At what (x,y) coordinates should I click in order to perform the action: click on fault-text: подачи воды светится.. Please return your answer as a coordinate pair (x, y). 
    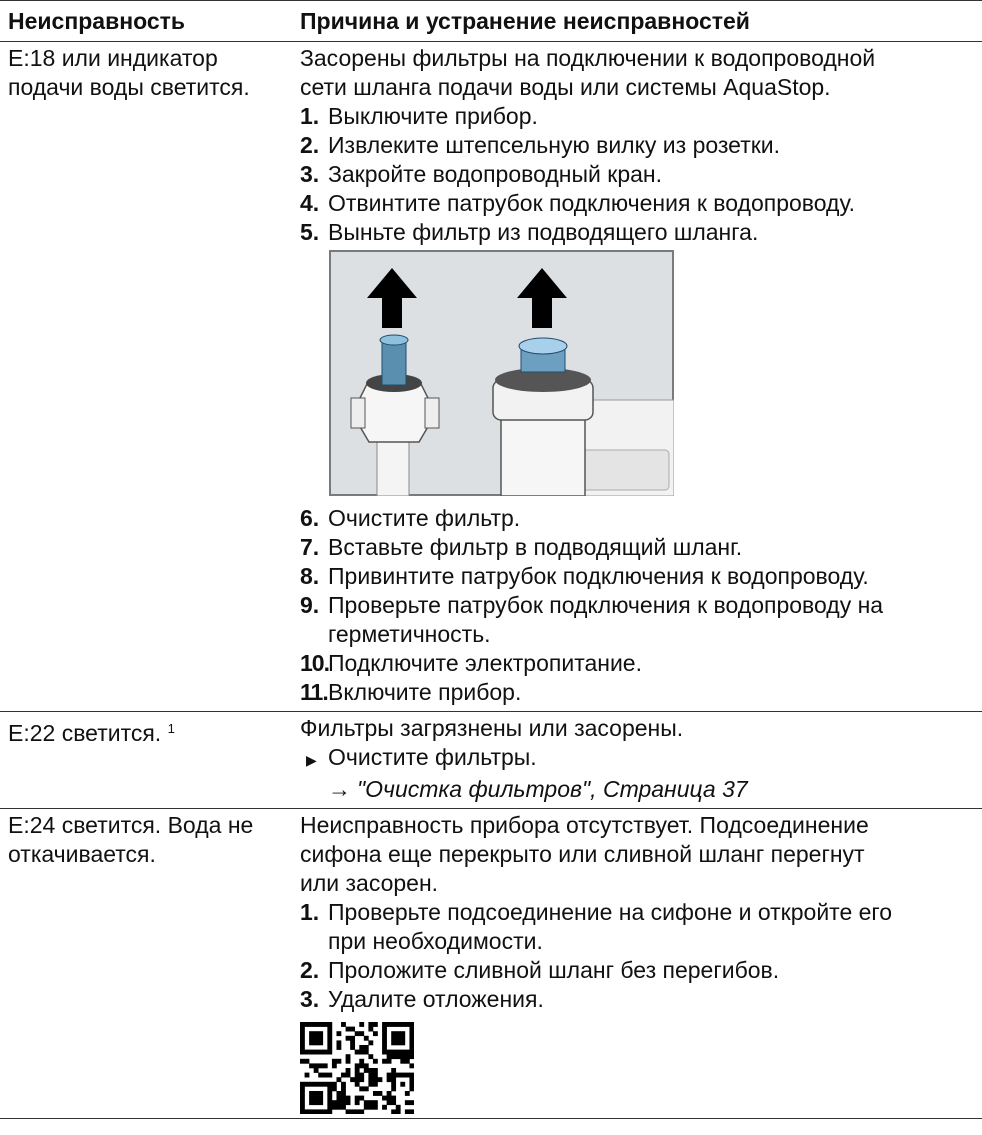
    Looking at the image, I should click on (154, 87).